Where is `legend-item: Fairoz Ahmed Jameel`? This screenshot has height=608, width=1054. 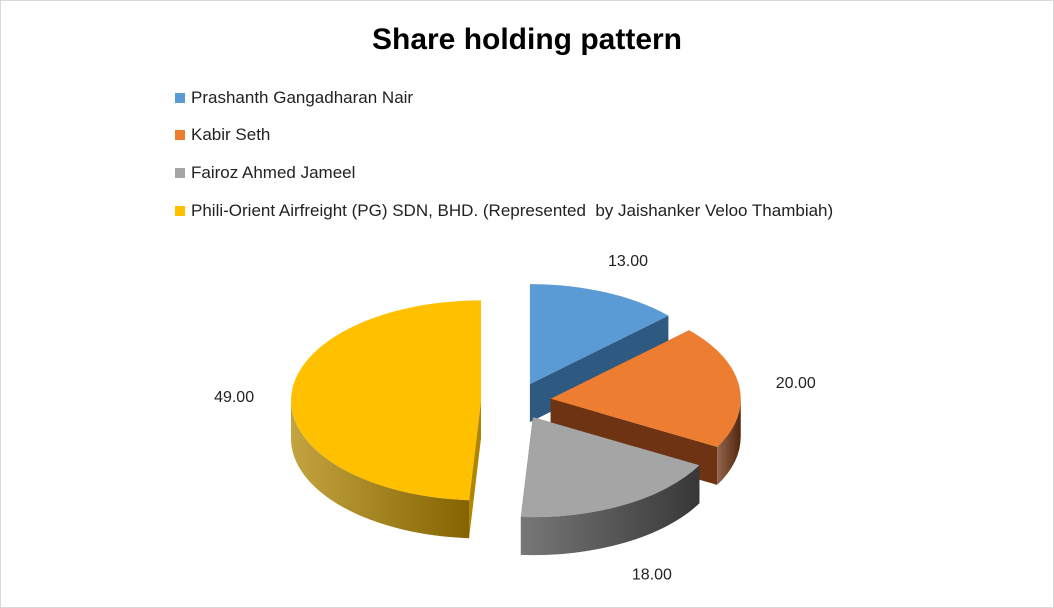 legend-item: Fairoz Ahmed Jameel is located at coordinates (265, 173).